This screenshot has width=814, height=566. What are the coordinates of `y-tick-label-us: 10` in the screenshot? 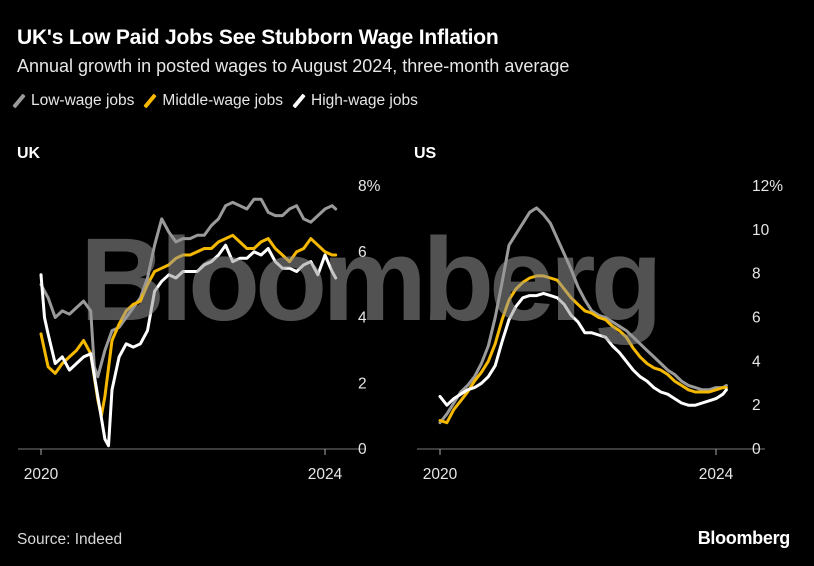 It's located at (761, 230).